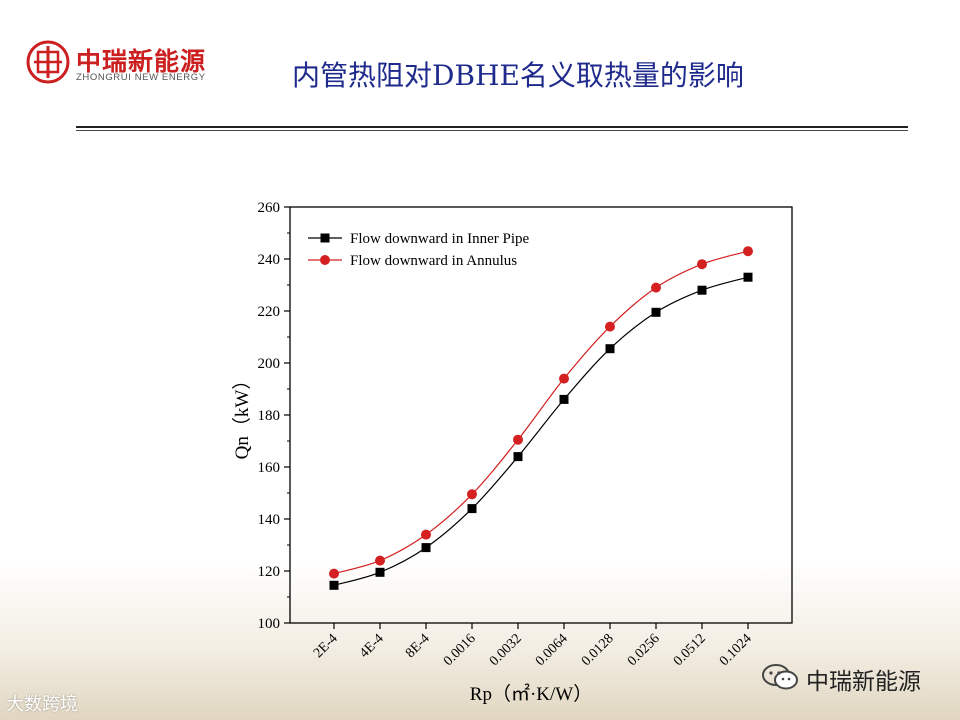 The height and width of the screenshot is (720, 960). Describe the element at coordinates (269, 208) in the screenshot. I see `y-tick-label: 260` at that location.